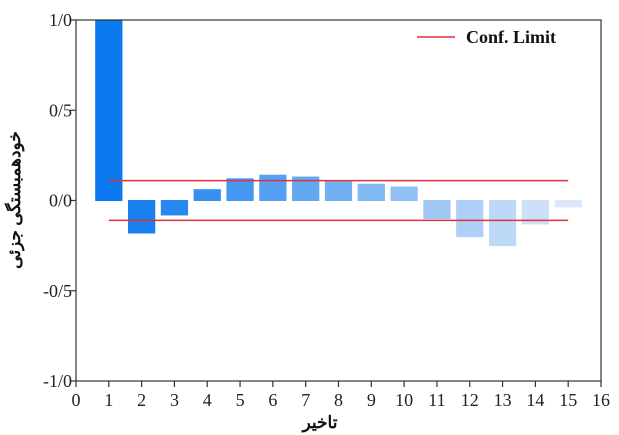 The height and width of the screenshot is (435, 619). What do you see at coordinates (338, 400) in the screenshot?
I see `x-tick-label: 8` at bounding box center [338, 400].